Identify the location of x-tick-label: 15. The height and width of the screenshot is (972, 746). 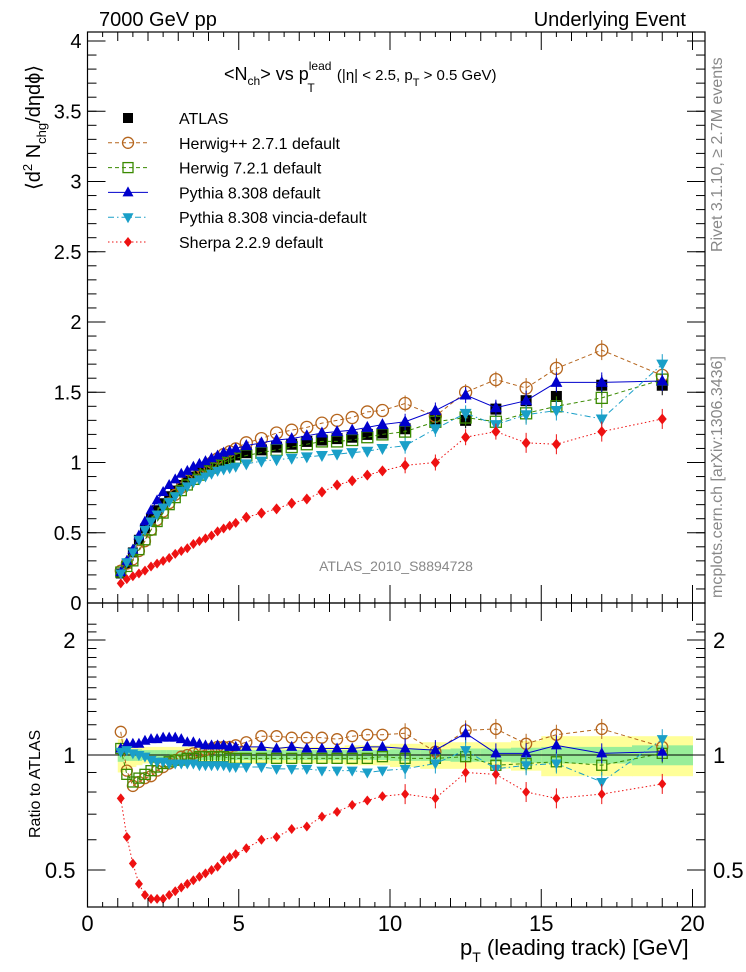
(541, 923).